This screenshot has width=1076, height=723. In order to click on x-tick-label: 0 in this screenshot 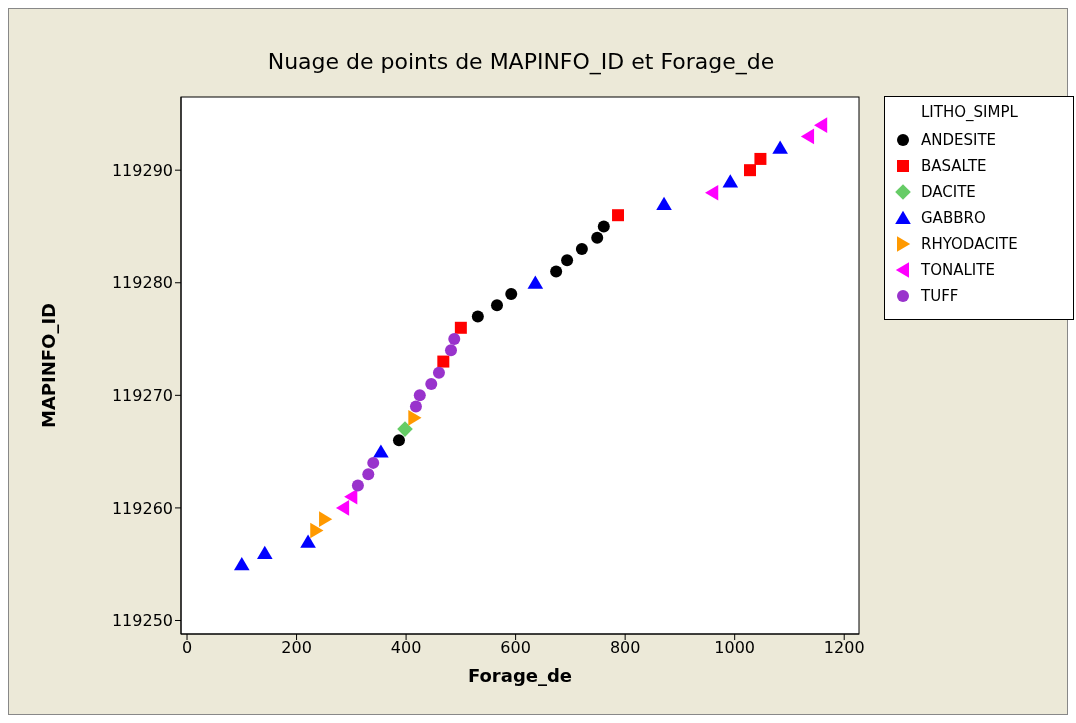, I will do `click(187, 648)`.